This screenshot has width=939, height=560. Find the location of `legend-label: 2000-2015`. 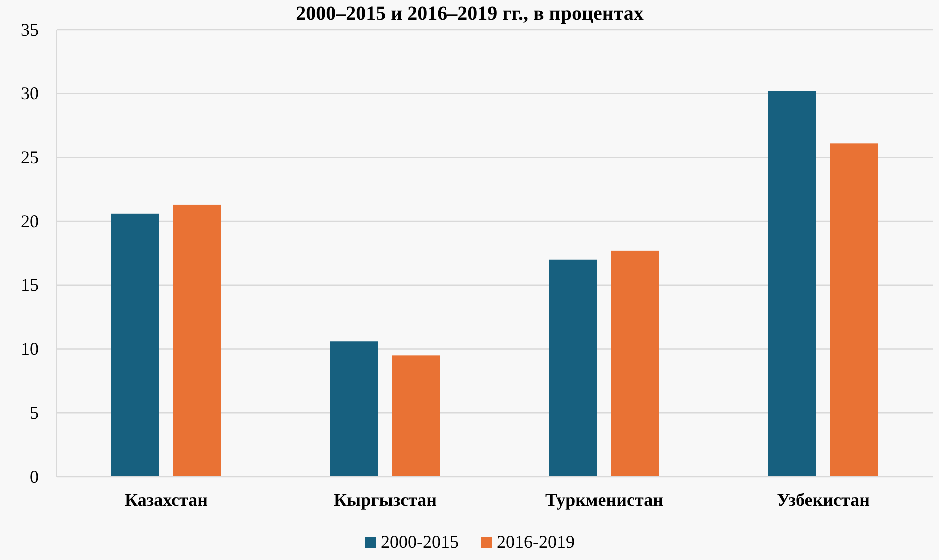

legend-label: 2000-2015 is located at coordinates (420, 542).